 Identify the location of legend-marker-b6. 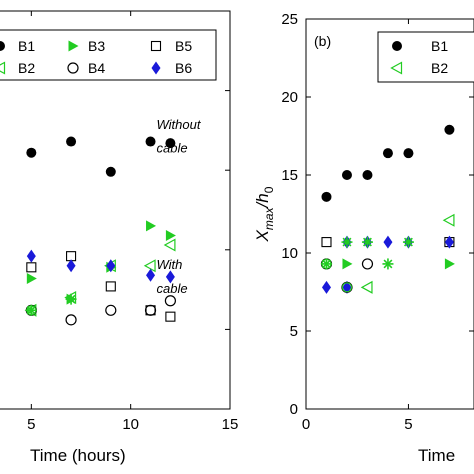
(156, 68).